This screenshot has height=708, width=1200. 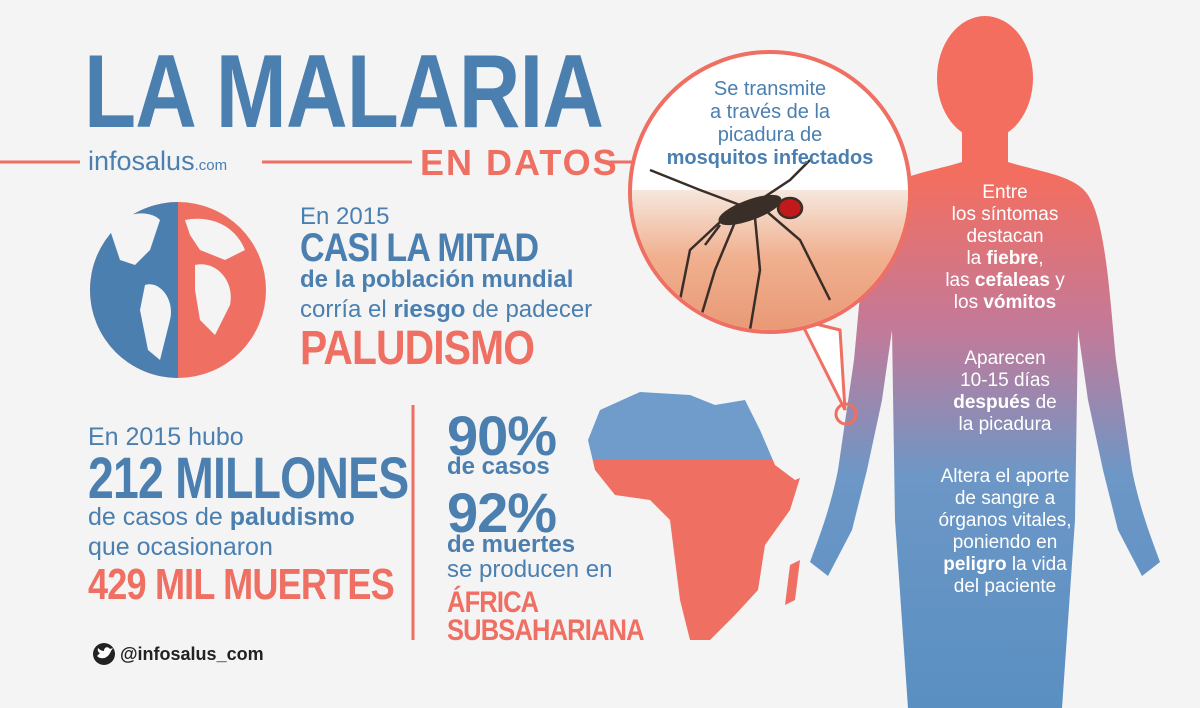 I want to click on bubble-pointer, so click(x=822, y=364).